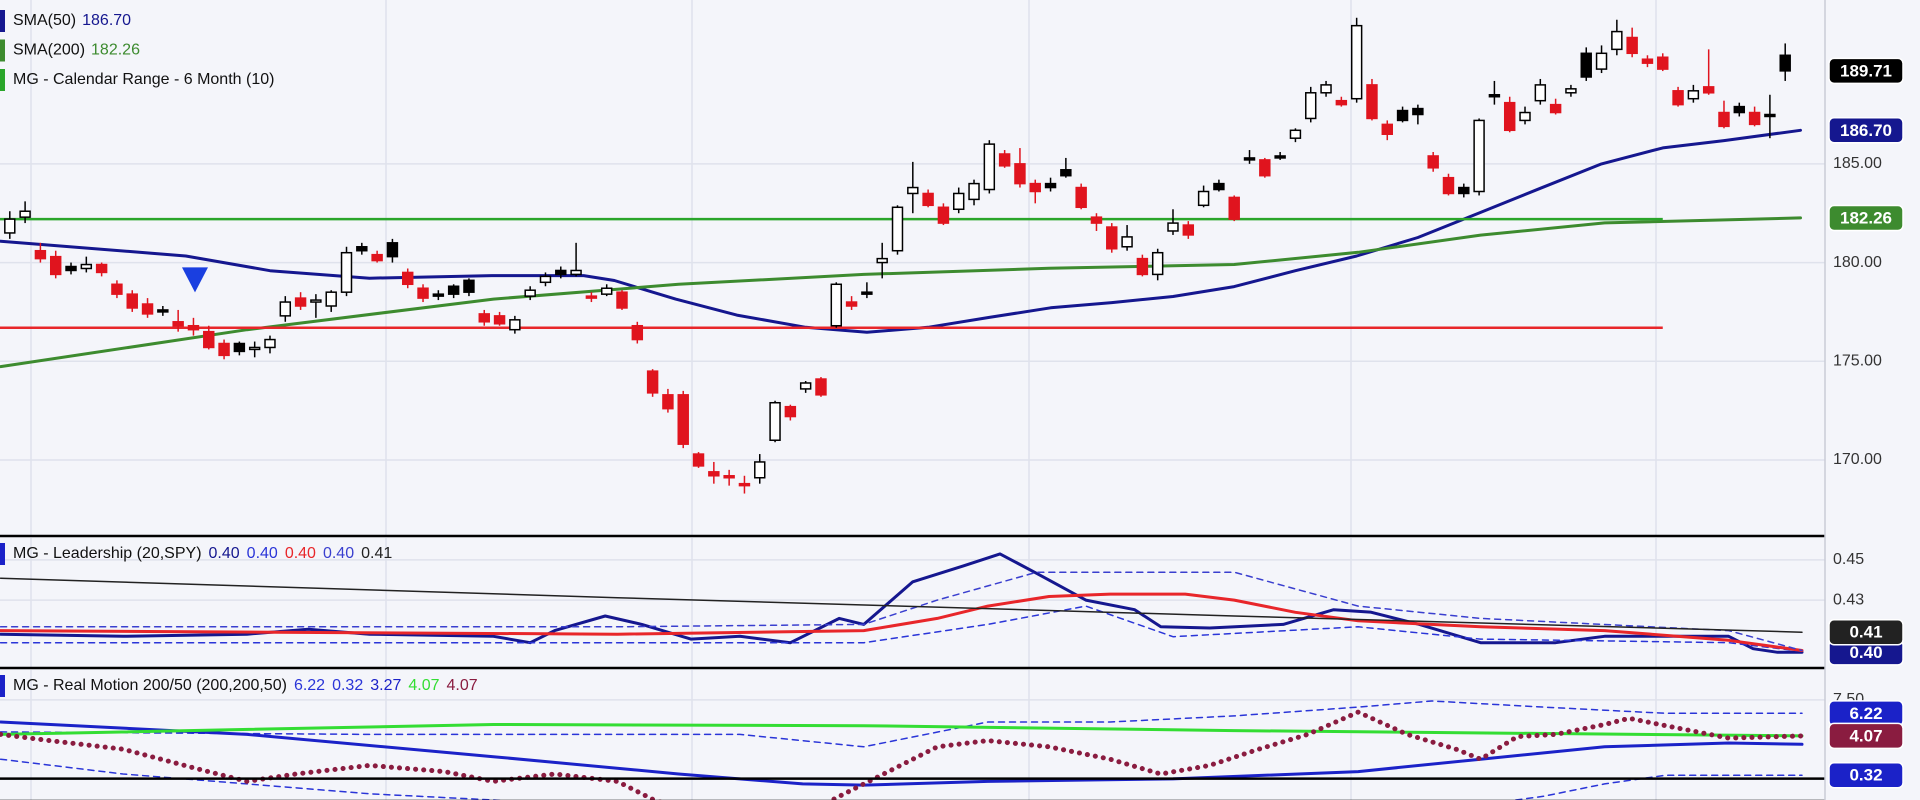 This screenshot has height=800, width=1920. I want to click on value-box-label: 189.71, so click(1866, 70).